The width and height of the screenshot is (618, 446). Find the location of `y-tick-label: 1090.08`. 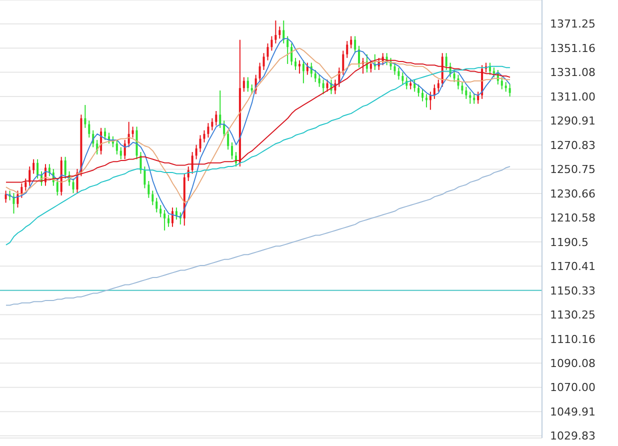

y-tick-label: 1090.08 is located at coordinates (573, 363).